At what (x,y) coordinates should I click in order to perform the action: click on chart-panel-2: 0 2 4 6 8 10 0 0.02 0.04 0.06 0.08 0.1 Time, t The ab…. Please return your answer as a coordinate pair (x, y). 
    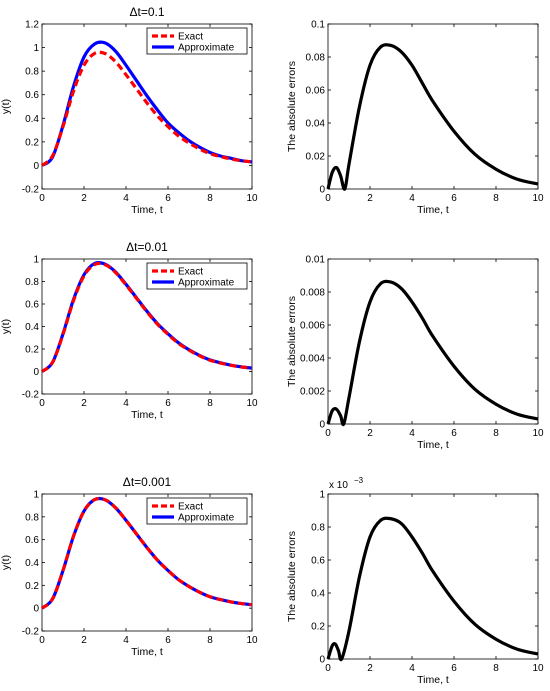
    Looking at the image, I should click on (415, 118).